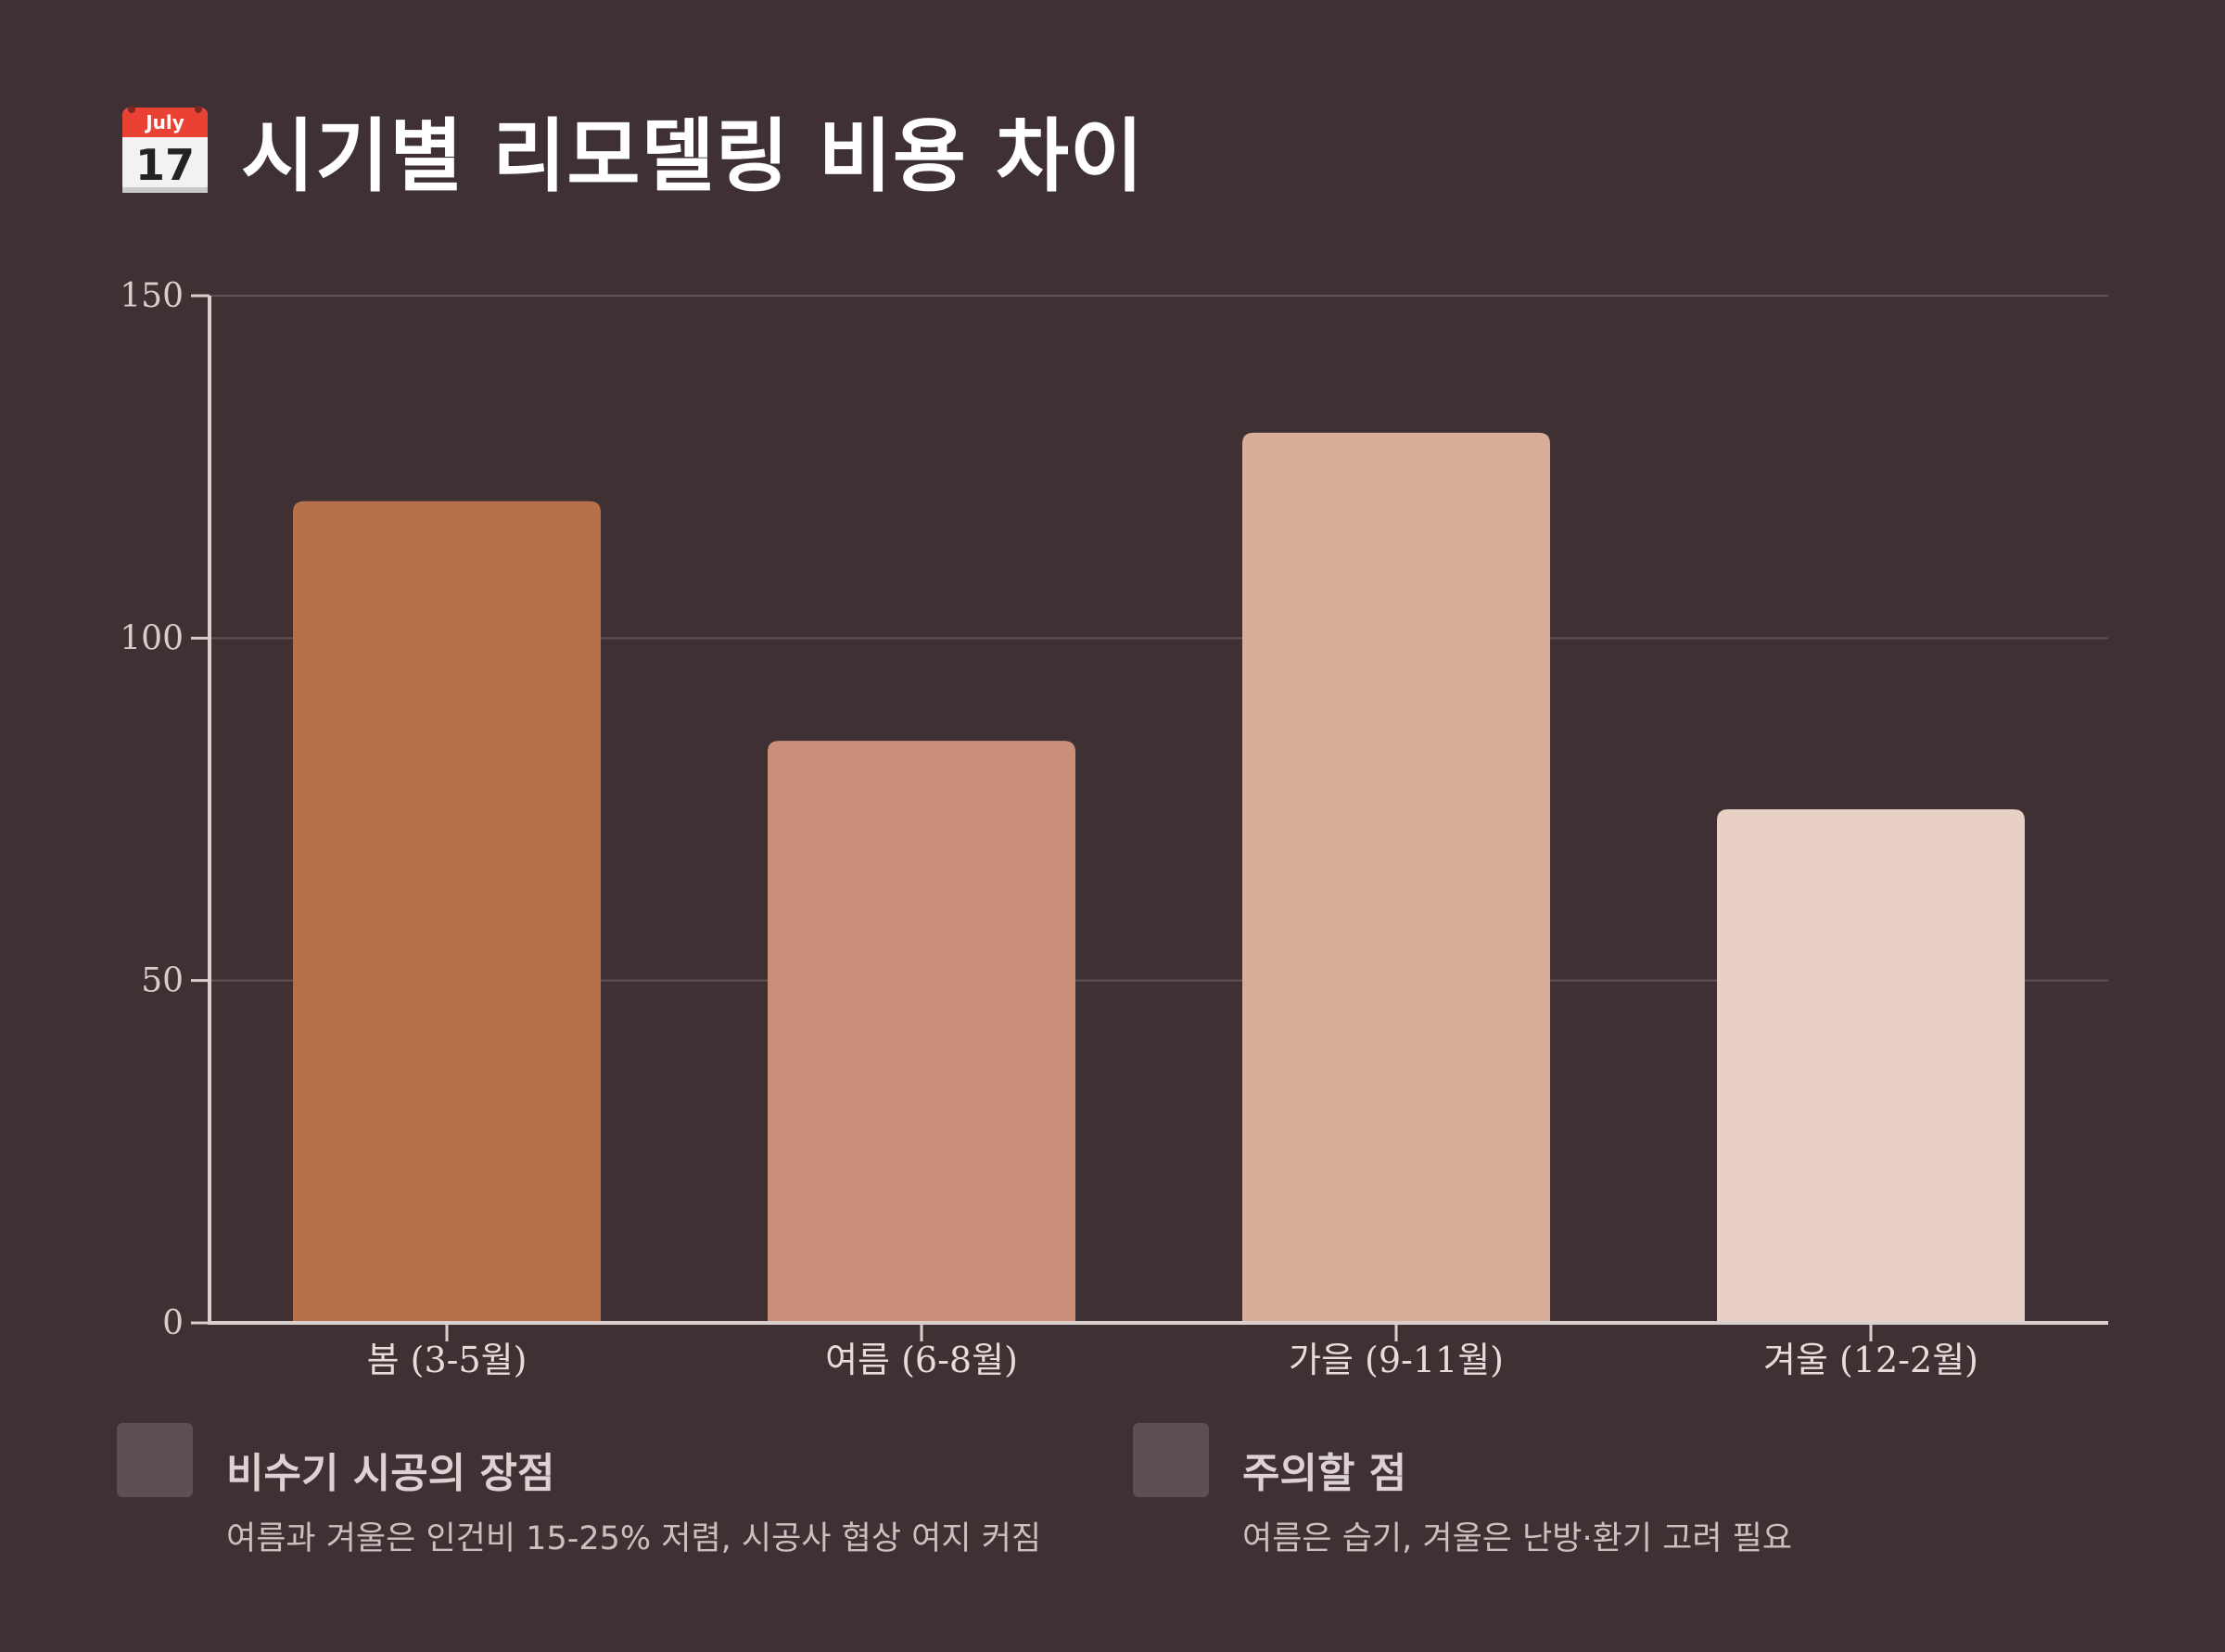 This screenshot has width=2225, height=1652. What do you see at coordinates (693, 156) in the screenshot?
I see `page-title: 시기별 리모델링 비용 차이` at bounding box center [693, 156].